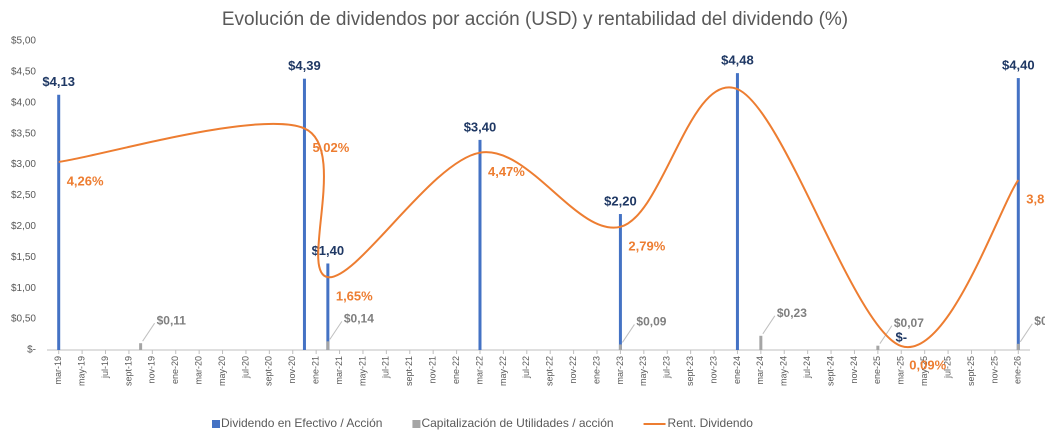 The height and width of the screenshot is (435, 1045). What do you see at coordinates (359, 319) in the screenshot?
I see `data-label: $0,14` at bounding box center [359, 319].